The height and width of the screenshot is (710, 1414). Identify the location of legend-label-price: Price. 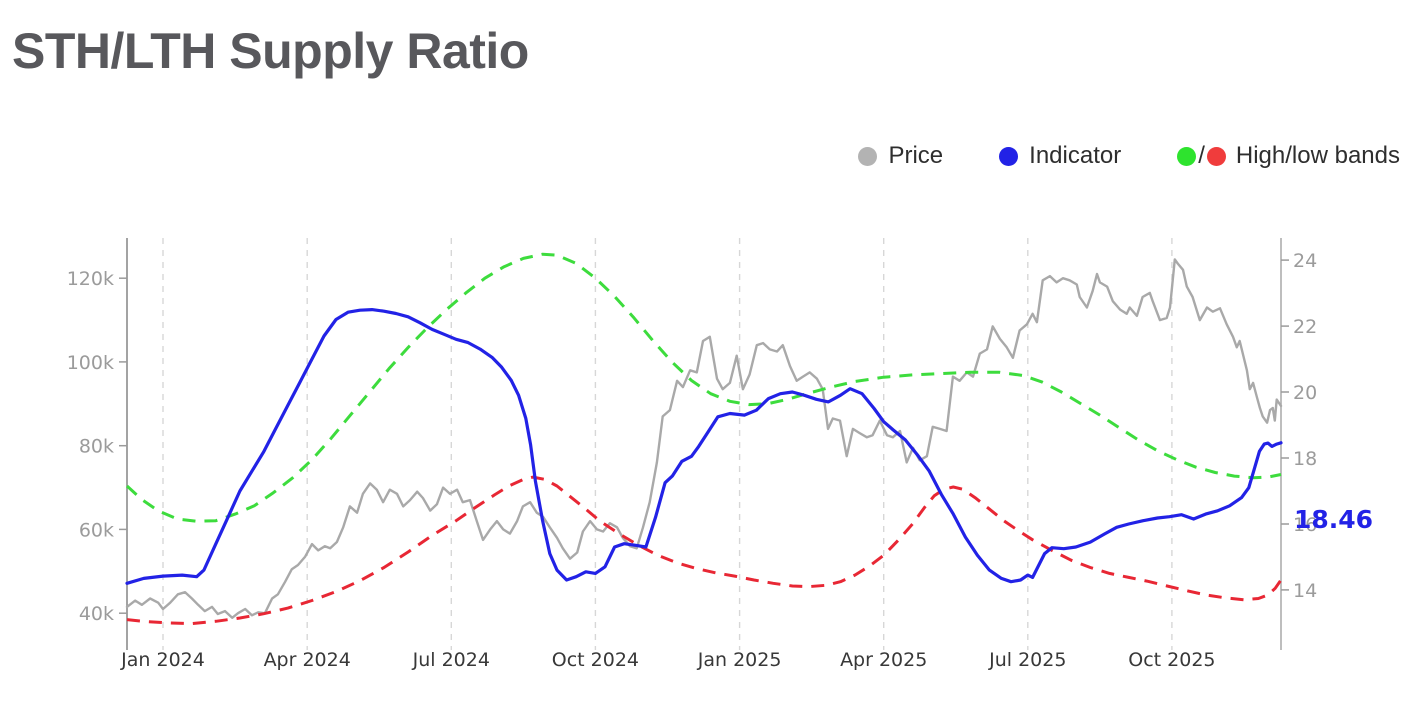
(916, 155).